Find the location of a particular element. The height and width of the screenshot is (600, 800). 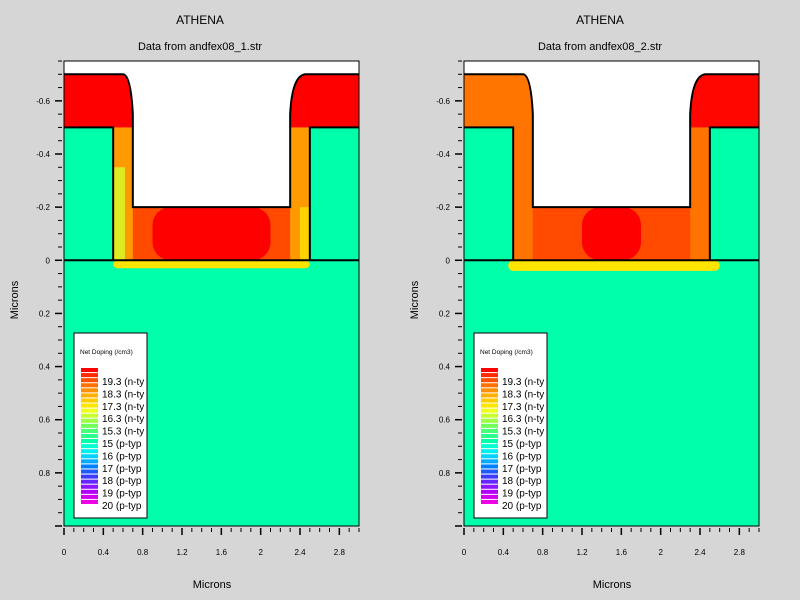

legend-entry: 17.3 (n-ty is located at coordinates (123, 407).